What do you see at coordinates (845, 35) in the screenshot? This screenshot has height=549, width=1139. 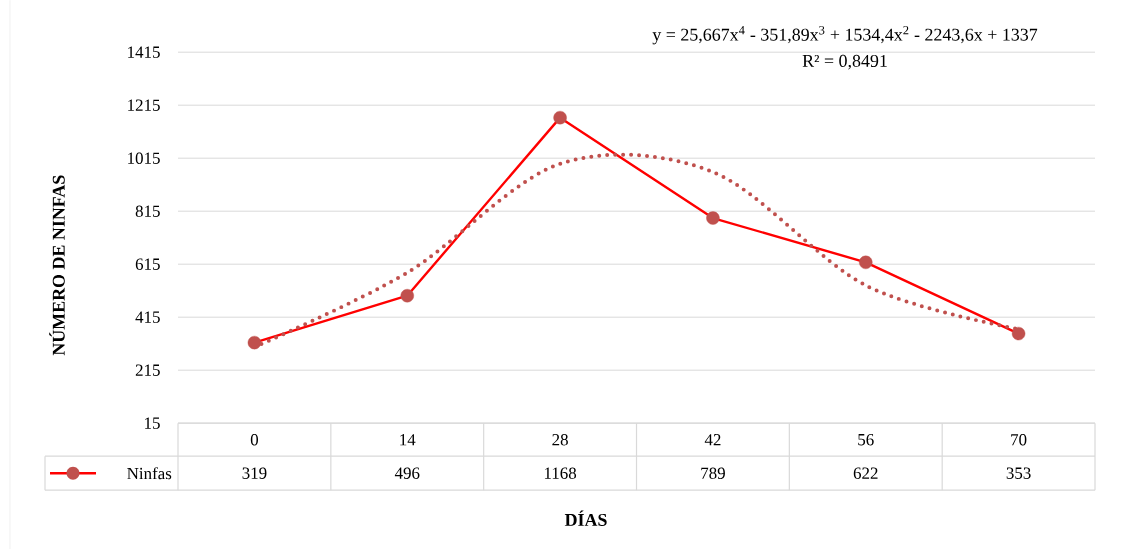 I see `text: y = 25,667x$^{4}$ - 351,89x$^{3}$ + 1534,4x$^{2}$ - 2243,6x + 1337` at bounding box center [845, 35].